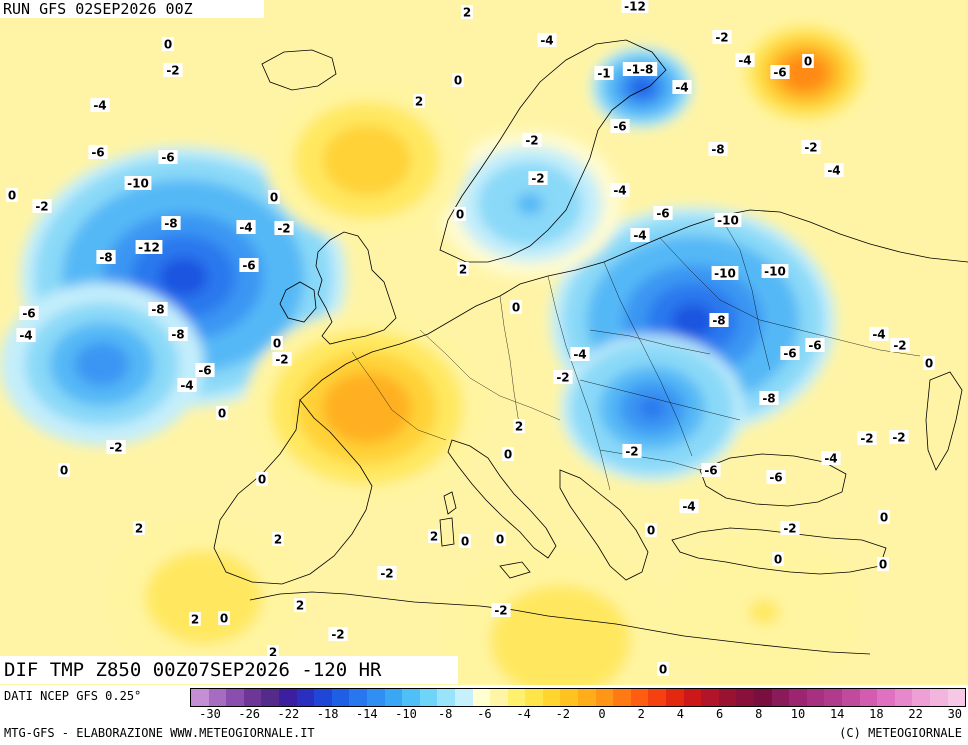 Image resolution: width=968 pixels, height=745 pixels. What do you see at coordinates (725, 274) in the screenshot?
I see `contour-label-text: -10` at bounding box center [725, 274].